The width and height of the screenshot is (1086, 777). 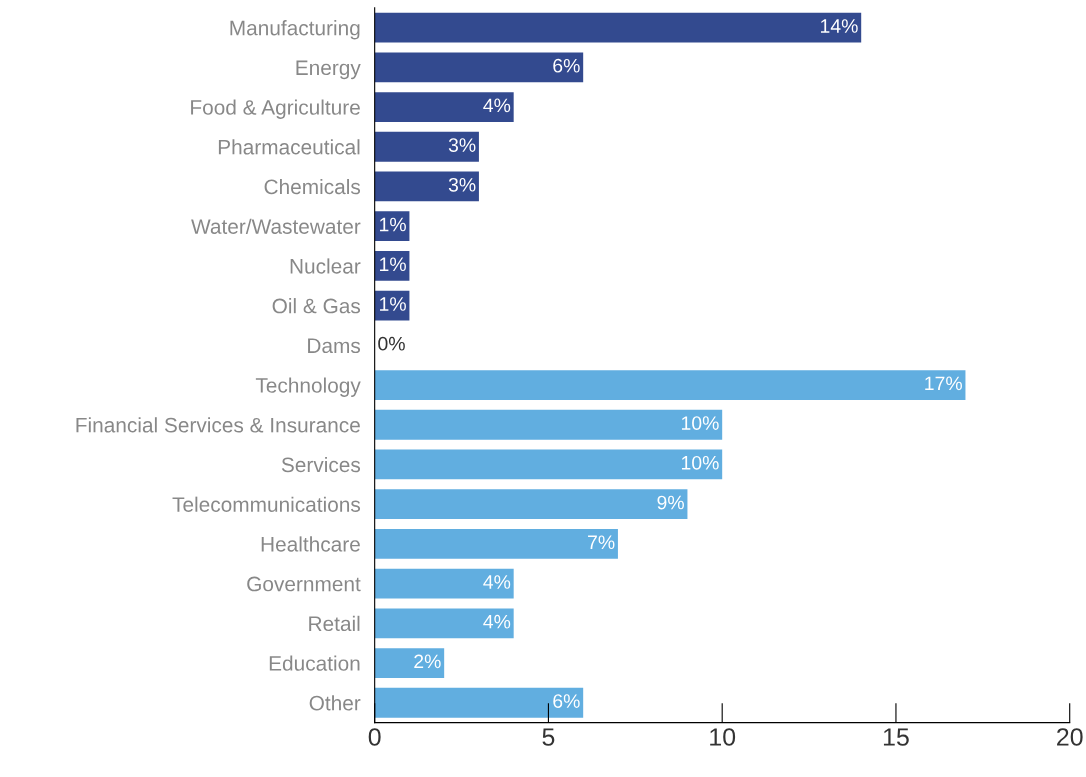 I want to click on data-label: 7%, so click(x=601, y=542).